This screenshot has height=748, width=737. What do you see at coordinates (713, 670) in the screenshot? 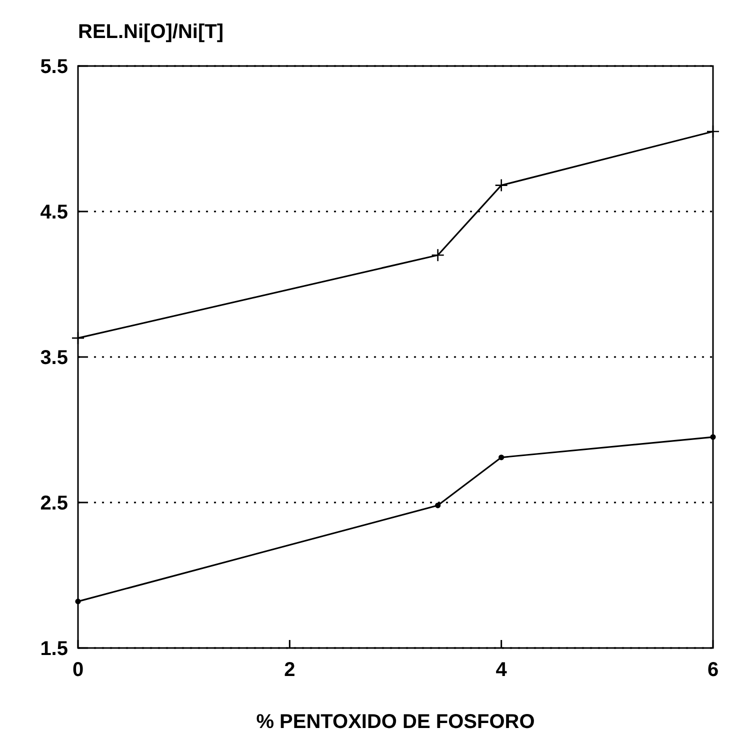
I see `x-tick-label: 6` at bounding box center [713, 670].